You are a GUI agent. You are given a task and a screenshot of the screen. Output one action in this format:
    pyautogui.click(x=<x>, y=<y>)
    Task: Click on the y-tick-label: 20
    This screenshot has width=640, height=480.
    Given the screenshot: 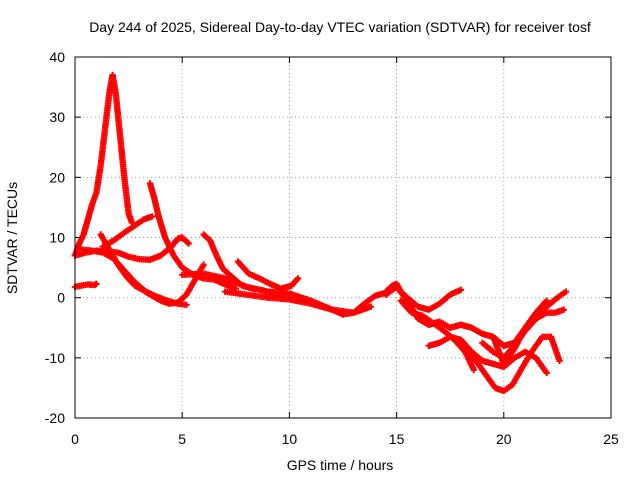 What is the action you would take?
    pyautogui.click(x=57, y=177)
    